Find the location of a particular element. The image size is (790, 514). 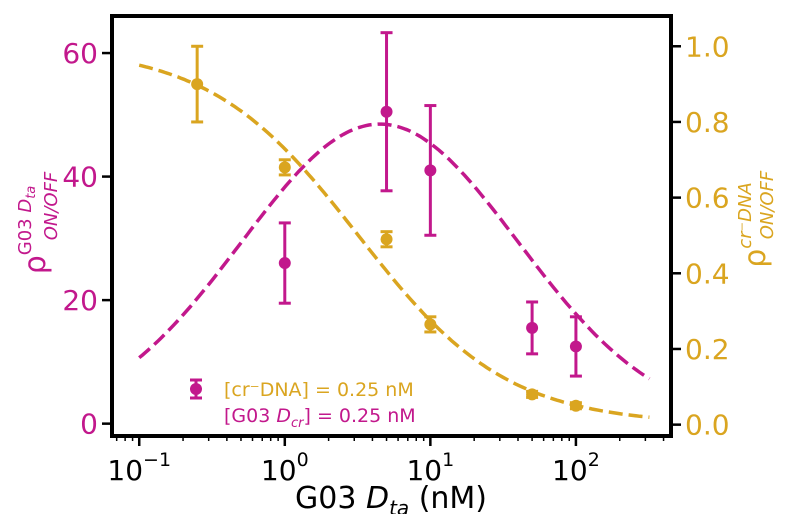

legend-line-2: [G03 Dcr] = 0.25 nM is located at coordinates (320, 418).